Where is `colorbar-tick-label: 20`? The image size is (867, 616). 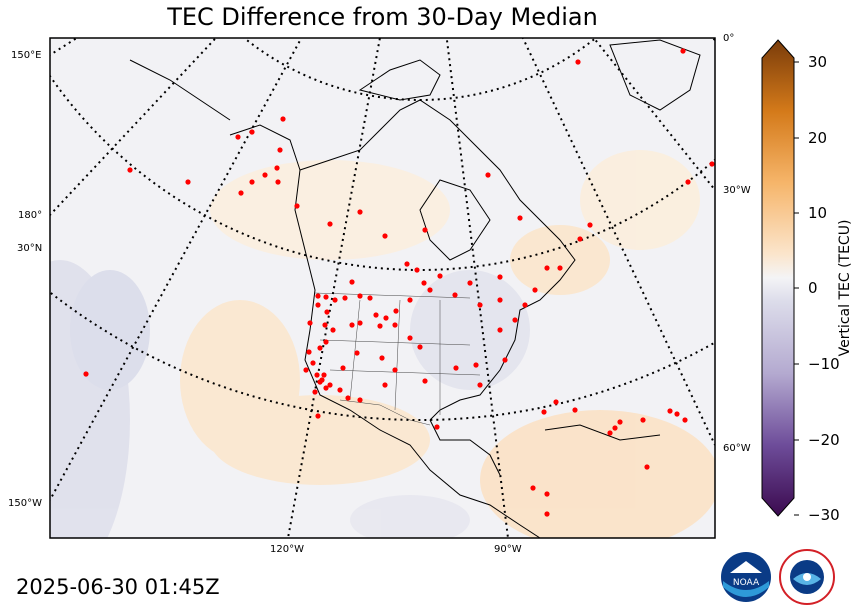 colorbar-tick-label: 20 is located at coordinates (818, 138).